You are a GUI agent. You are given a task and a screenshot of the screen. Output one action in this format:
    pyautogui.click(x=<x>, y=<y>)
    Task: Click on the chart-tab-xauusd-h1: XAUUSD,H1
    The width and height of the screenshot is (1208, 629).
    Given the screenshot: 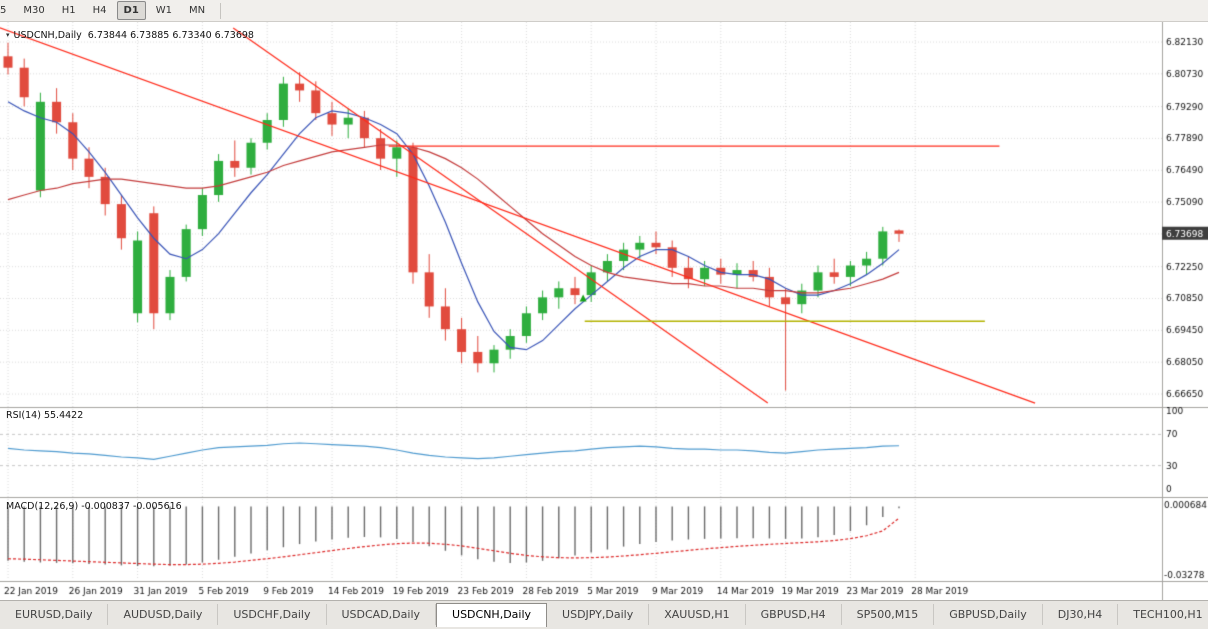 What is the action you would take?
    pyautogui.click(x=697, y=614)
    